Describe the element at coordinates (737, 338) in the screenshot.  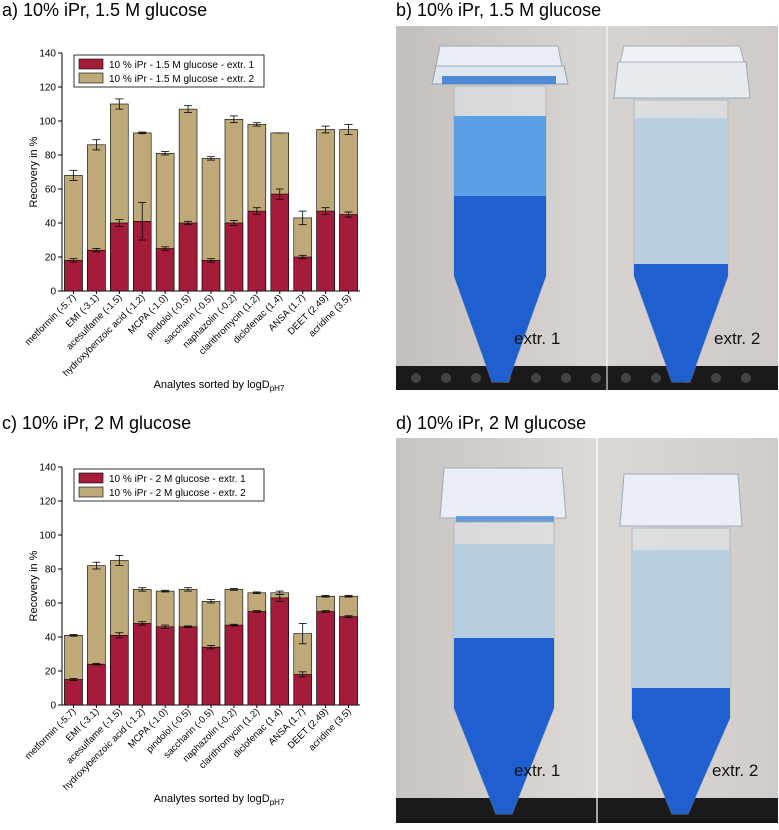
I see `tube-right-label-b: extr. 2` at that location.